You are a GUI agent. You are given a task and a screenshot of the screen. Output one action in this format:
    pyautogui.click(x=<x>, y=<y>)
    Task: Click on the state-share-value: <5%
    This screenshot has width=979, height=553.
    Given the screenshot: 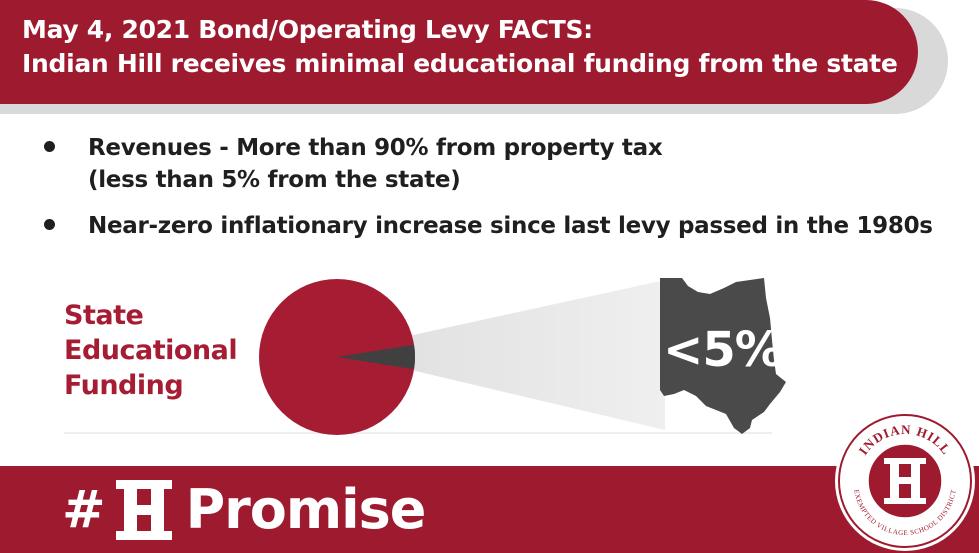 What is the action you would take?
    pyautogui.click(x=723, y=350)
    